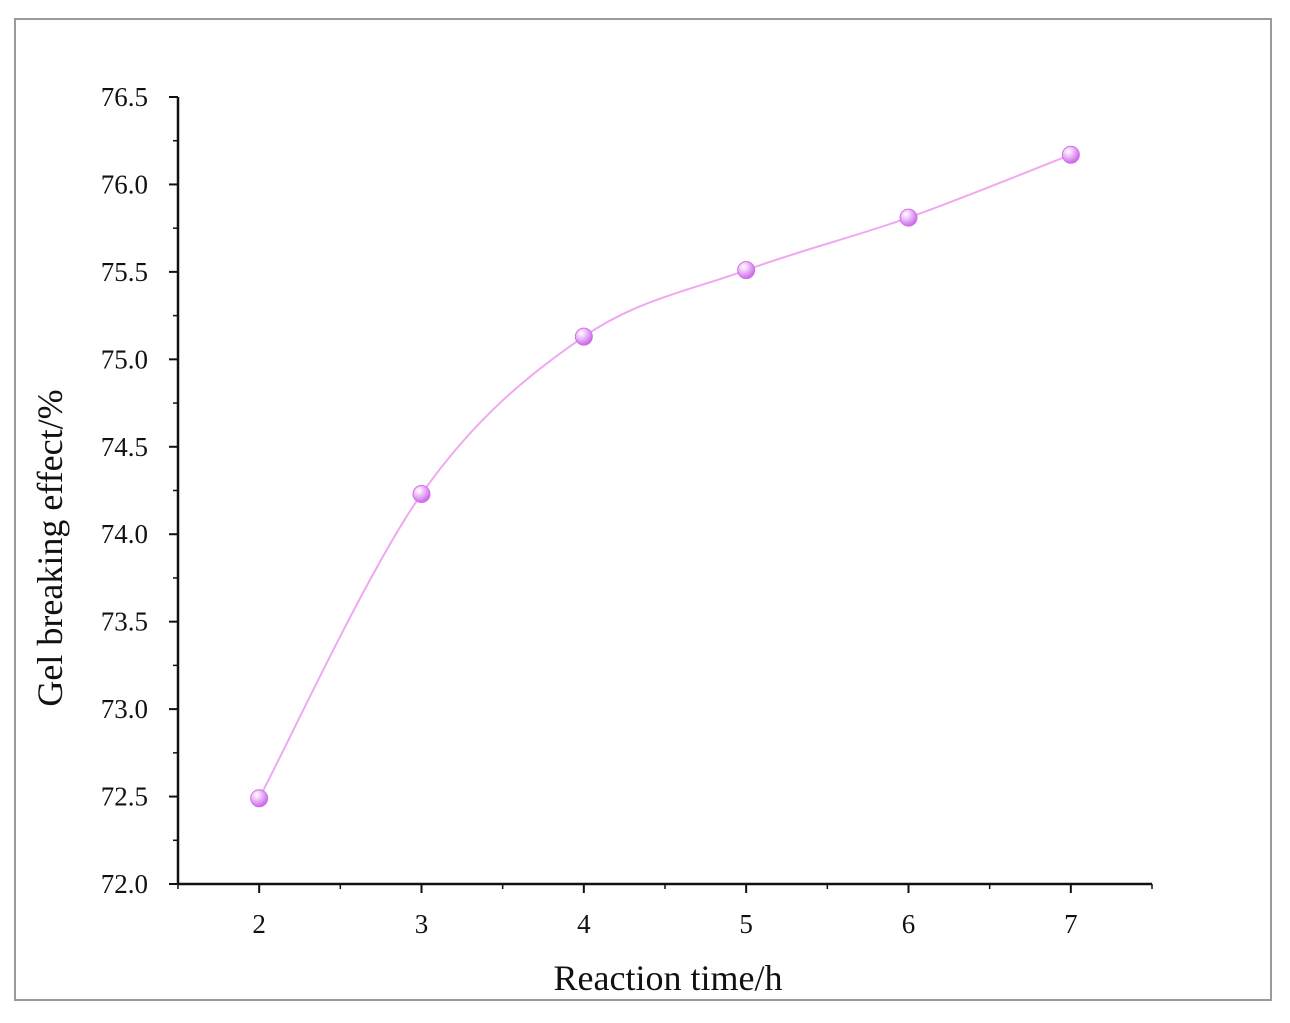 This screenshot has height=1023, width=1290. I want to click on y-axis-title: Gel breaking effect/%, so click(50, 547).